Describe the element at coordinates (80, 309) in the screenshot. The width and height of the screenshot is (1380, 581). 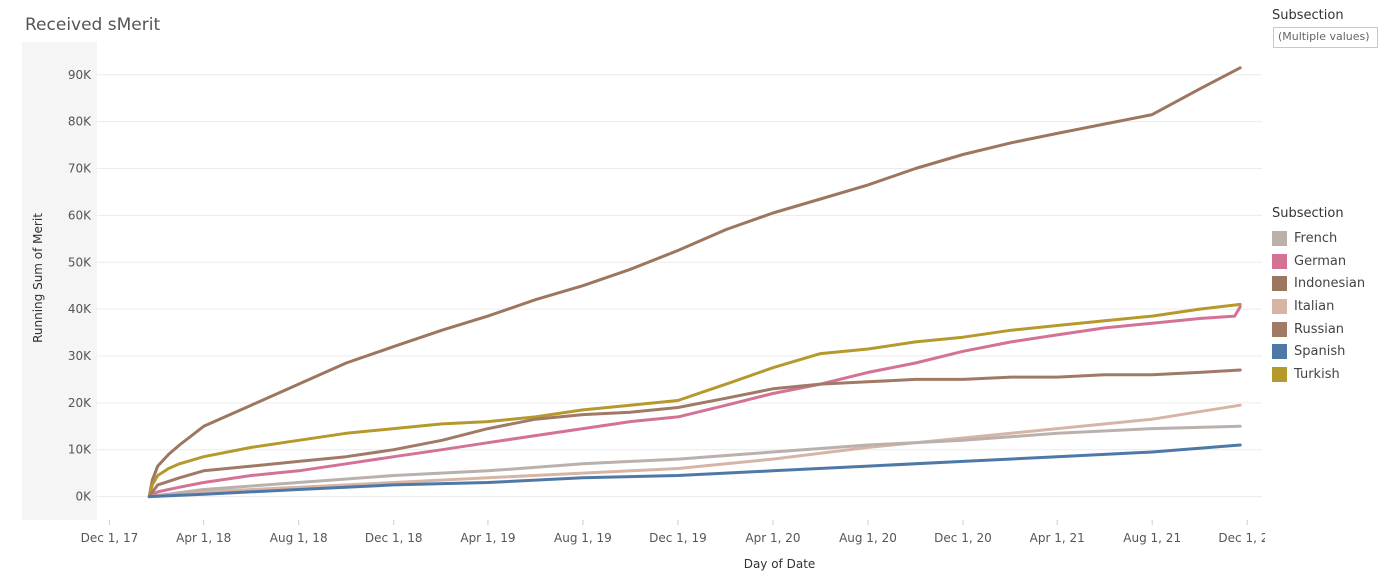
I see `y-tick-label: 40K` at that location.